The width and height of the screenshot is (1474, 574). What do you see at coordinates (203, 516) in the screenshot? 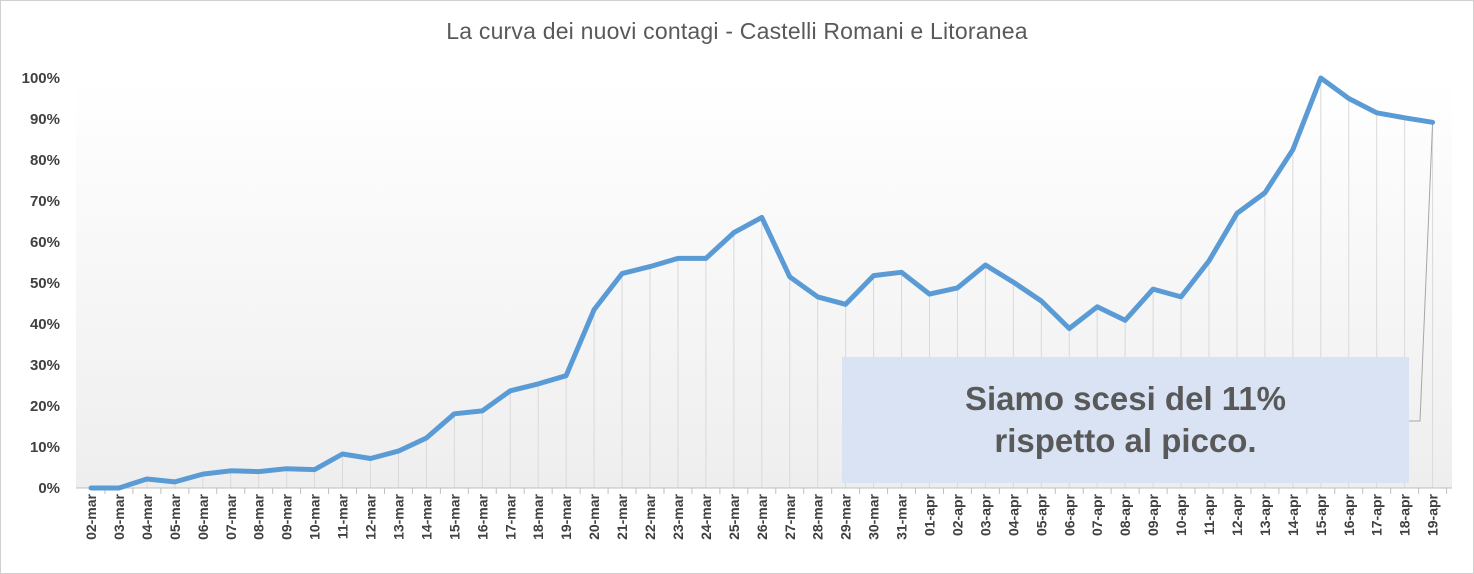
I see `x-tick-label: 06-mar` at bounding box center [203, 516].